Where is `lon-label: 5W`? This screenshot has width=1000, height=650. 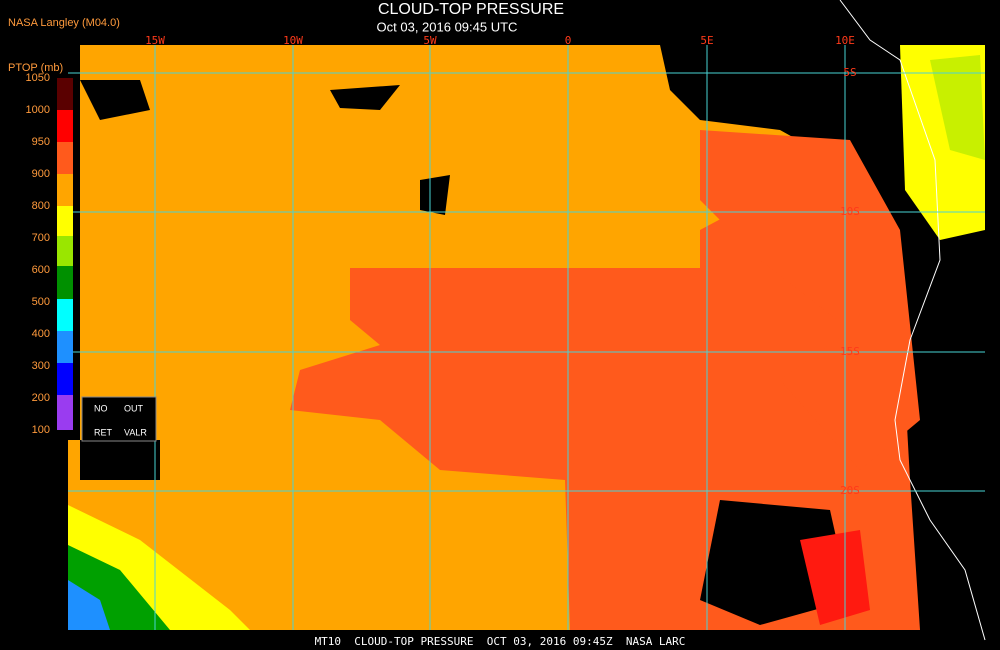
lon-label: 5W is located at coordinates (430, 40).